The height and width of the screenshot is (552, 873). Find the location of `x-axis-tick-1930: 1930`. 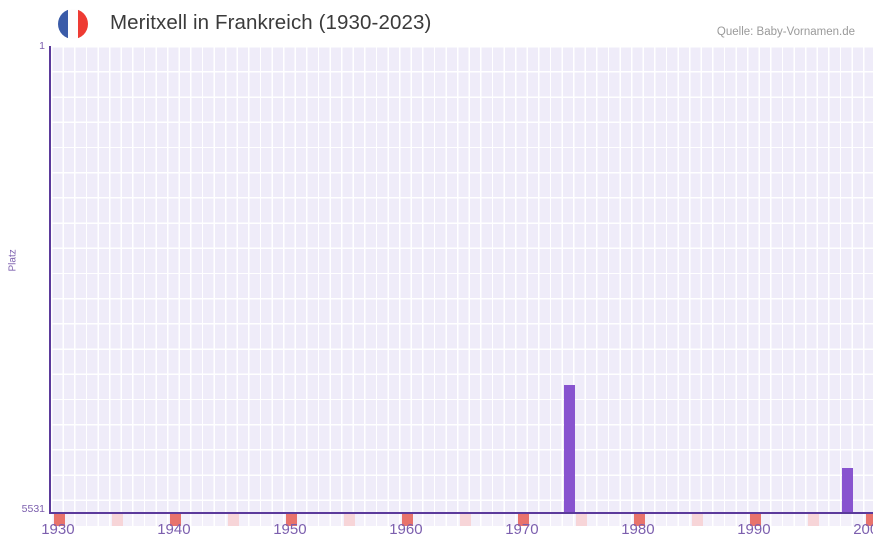

x-axis-tick-1930: 1930 is located at coordinates (58, 529).